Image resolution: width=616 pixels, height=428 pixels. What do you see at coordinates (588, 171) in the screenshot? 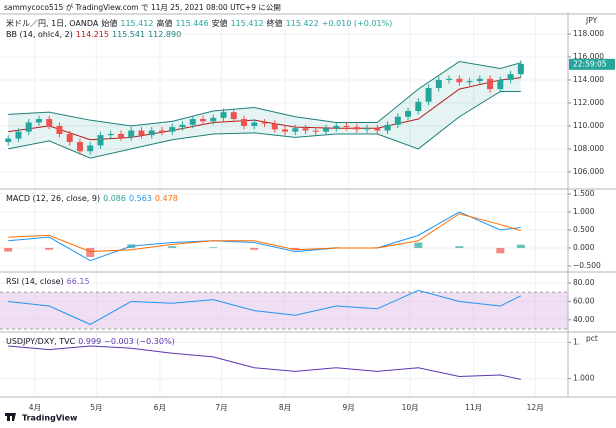
I see `y-tick-label: 106.000` at bounding box center [588, 171].